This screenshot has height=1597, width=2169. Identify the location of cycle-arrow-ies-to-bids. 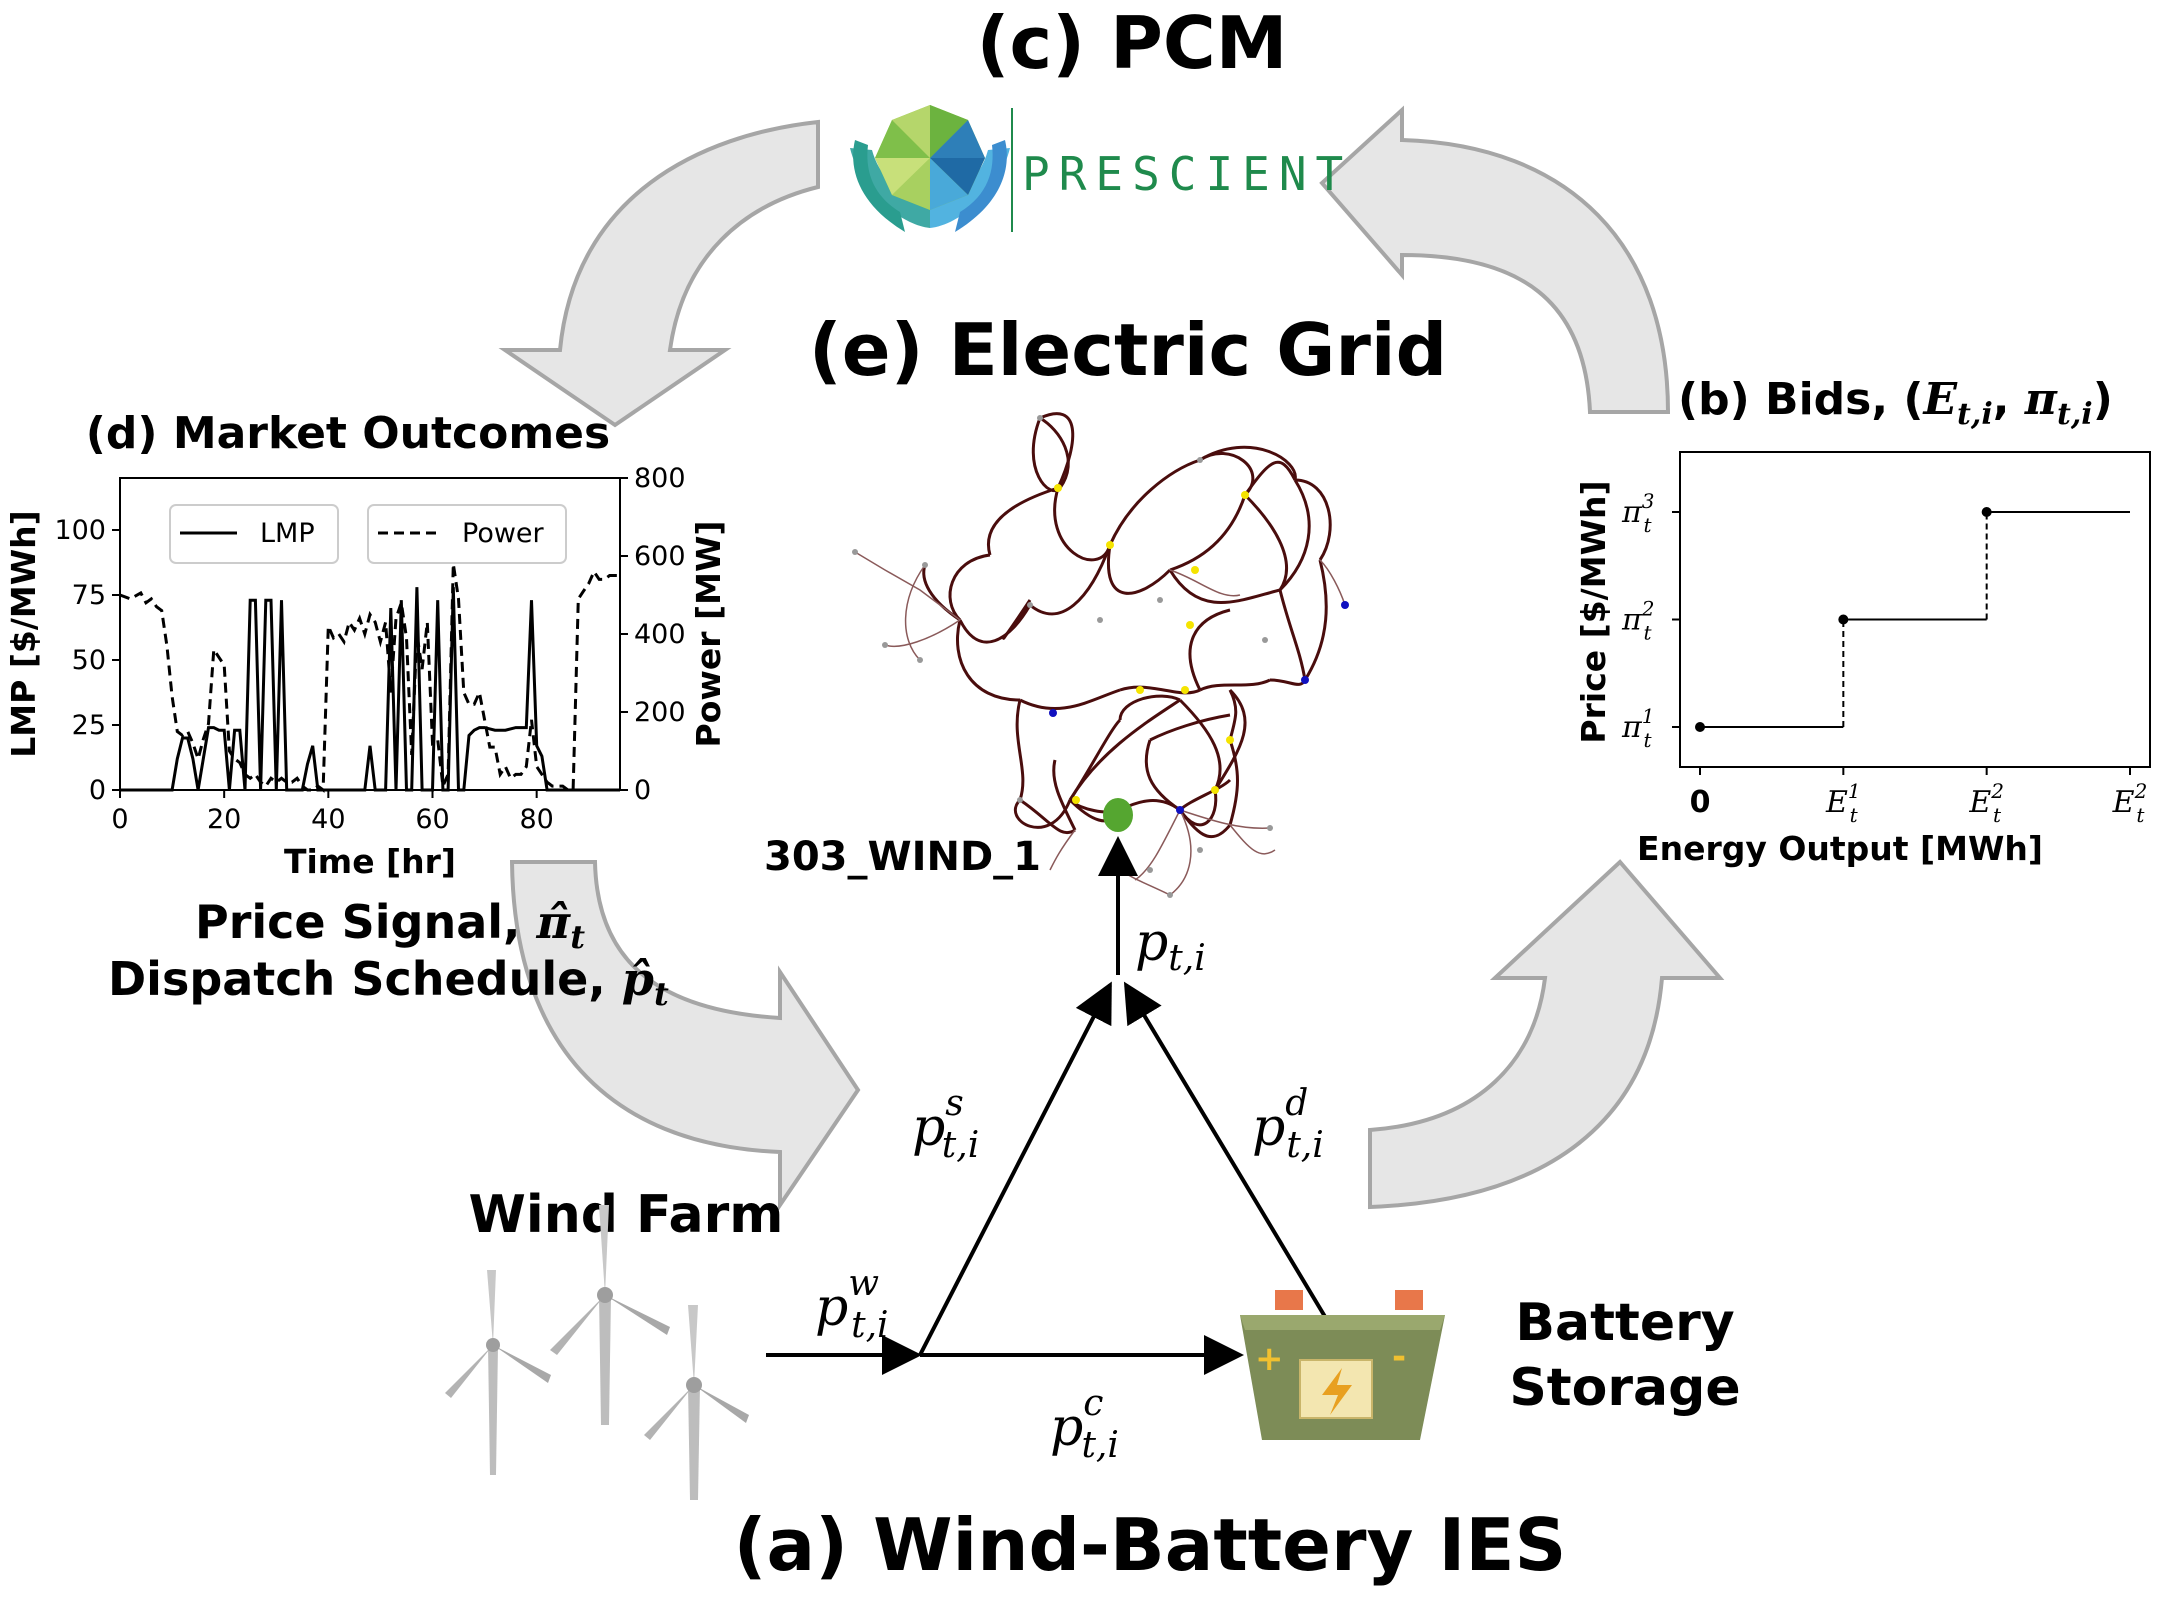
(1546, 1034).